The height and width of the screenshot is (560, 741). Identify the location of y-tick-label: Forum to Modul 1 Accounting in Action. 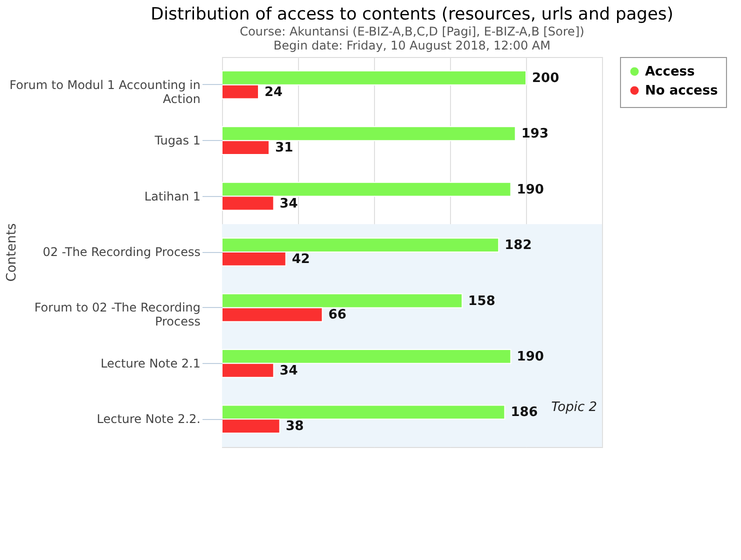
(105, 92).